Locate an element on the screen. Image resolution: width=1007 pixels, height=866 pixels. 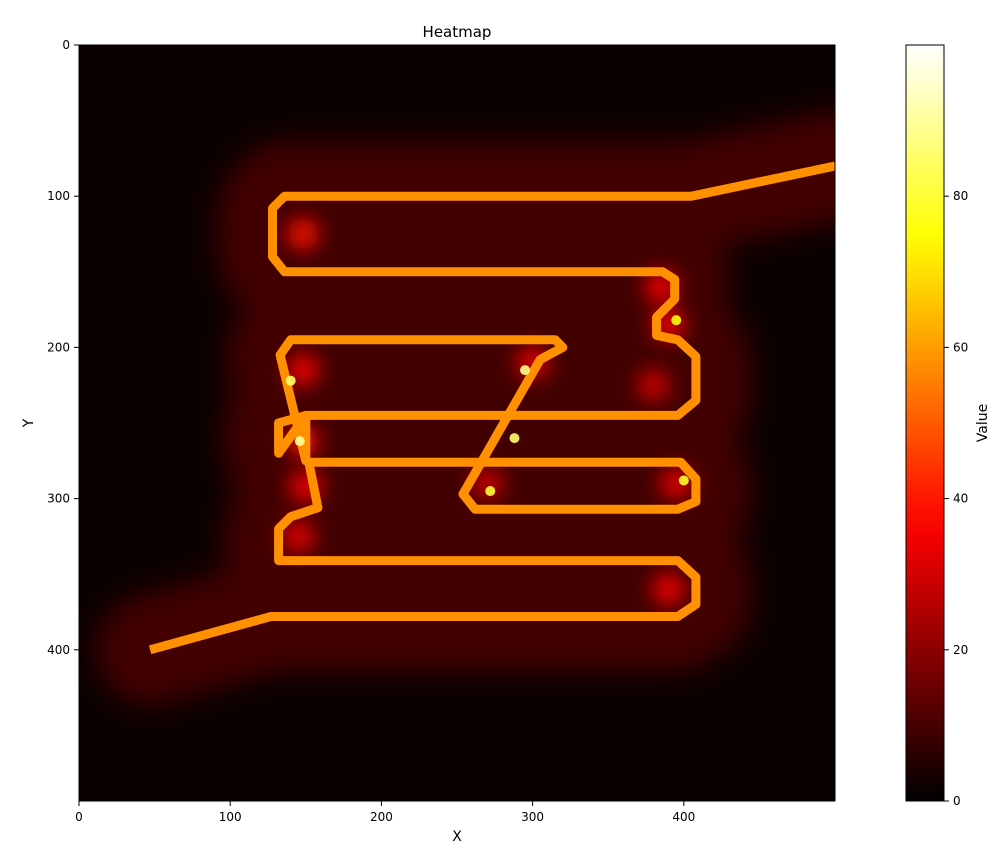
x-axis-label: X is located at coordinates (457, 837).